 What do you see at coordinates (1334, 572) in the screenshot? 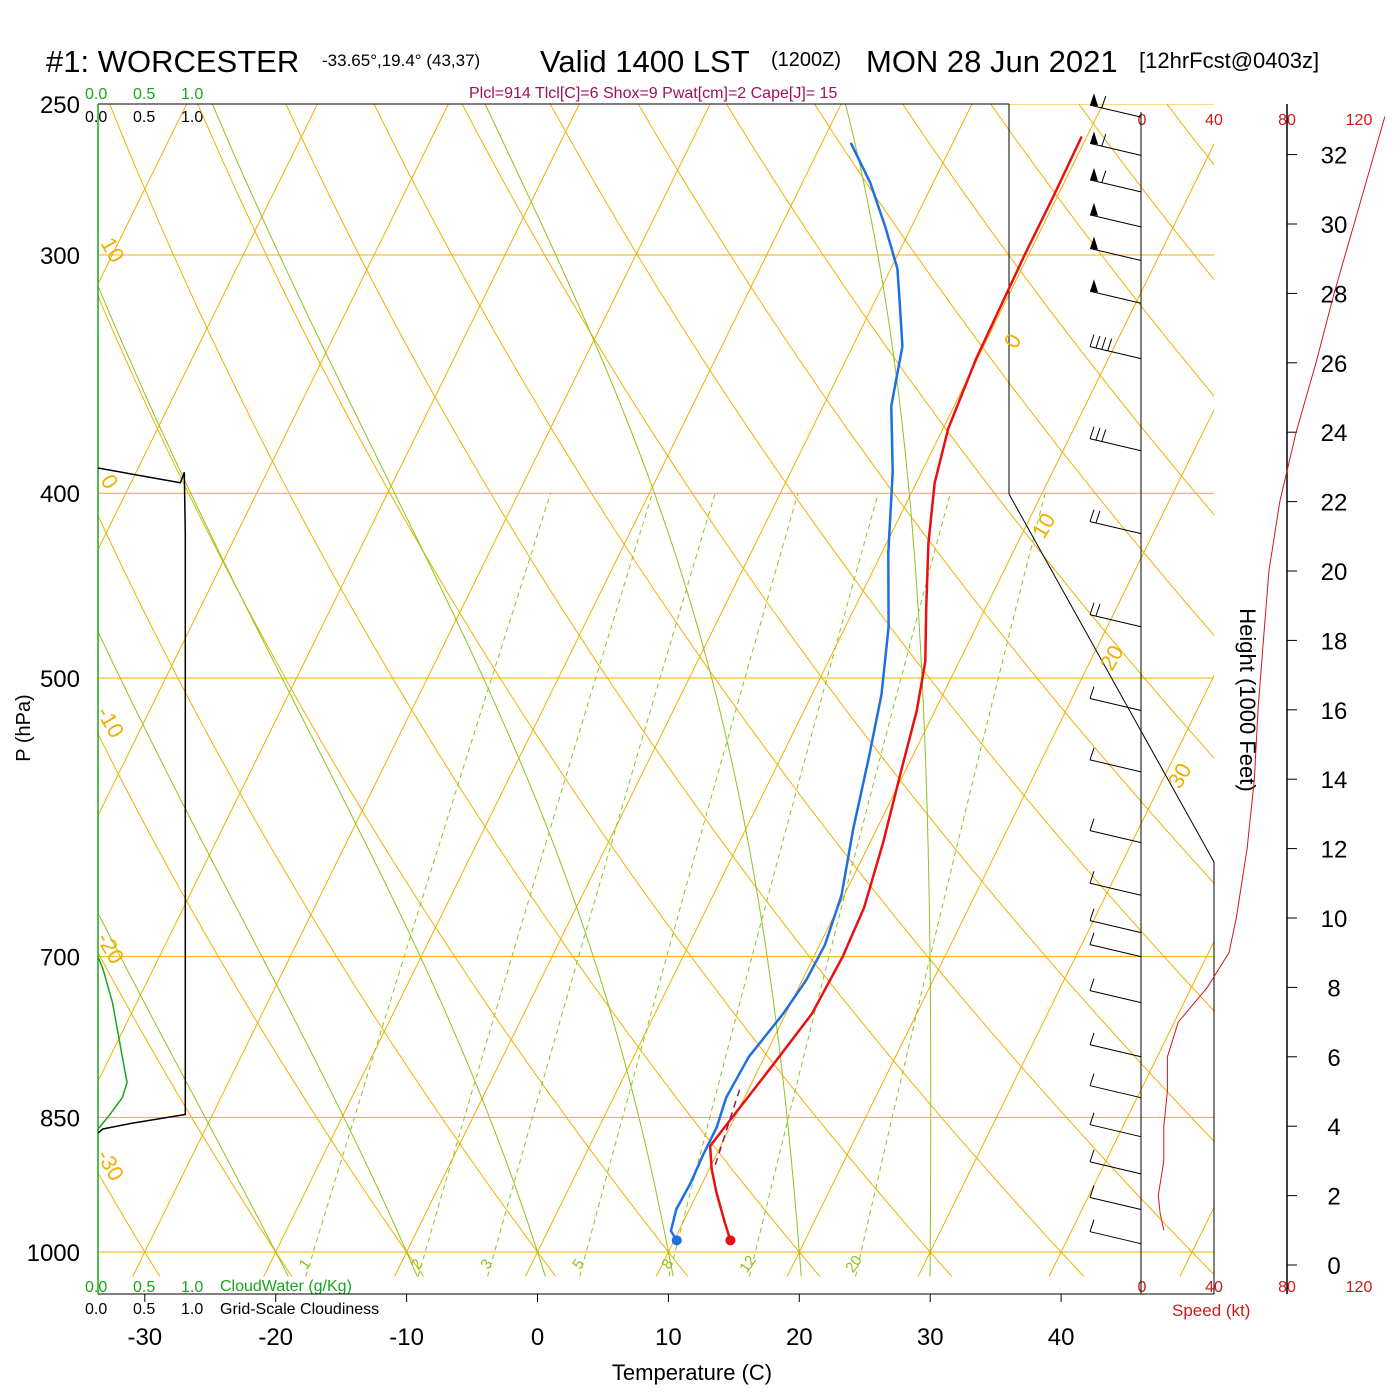
I see `height-tick-label: 20` at bounding box center [1334, 572].